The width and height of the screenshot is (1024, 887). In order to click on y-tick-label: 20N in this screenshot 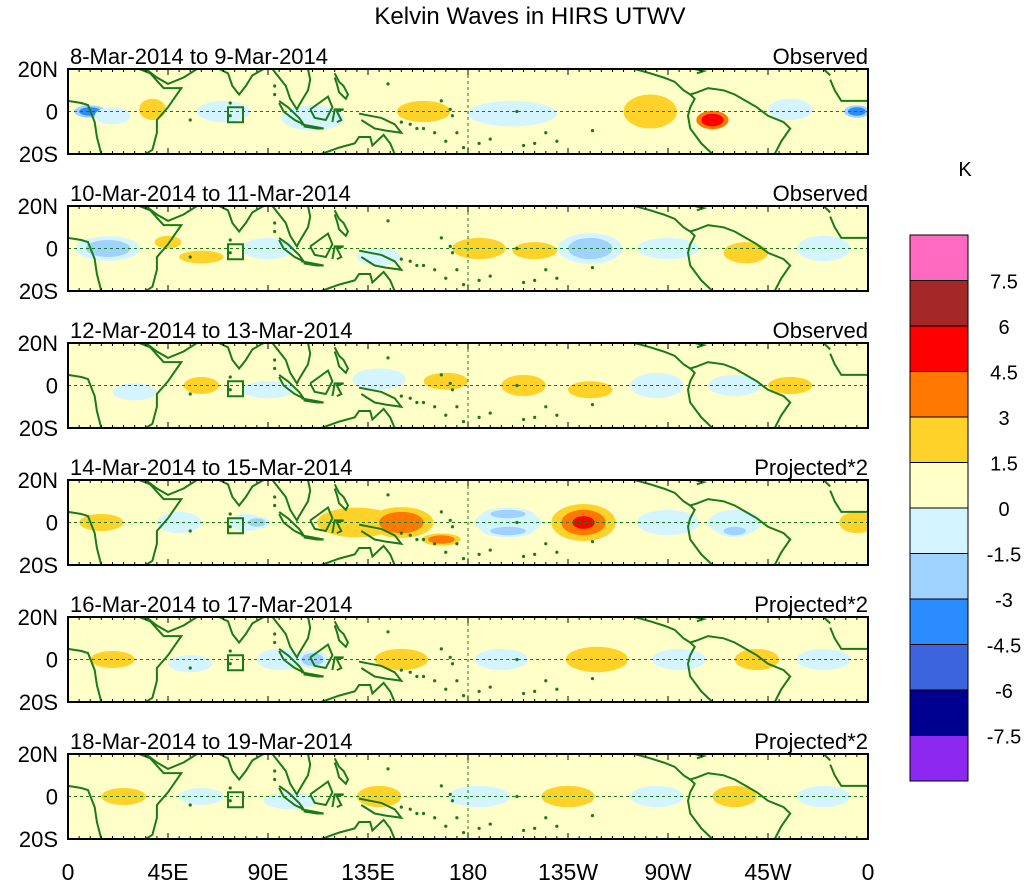, I will do `click(38, 617)`.